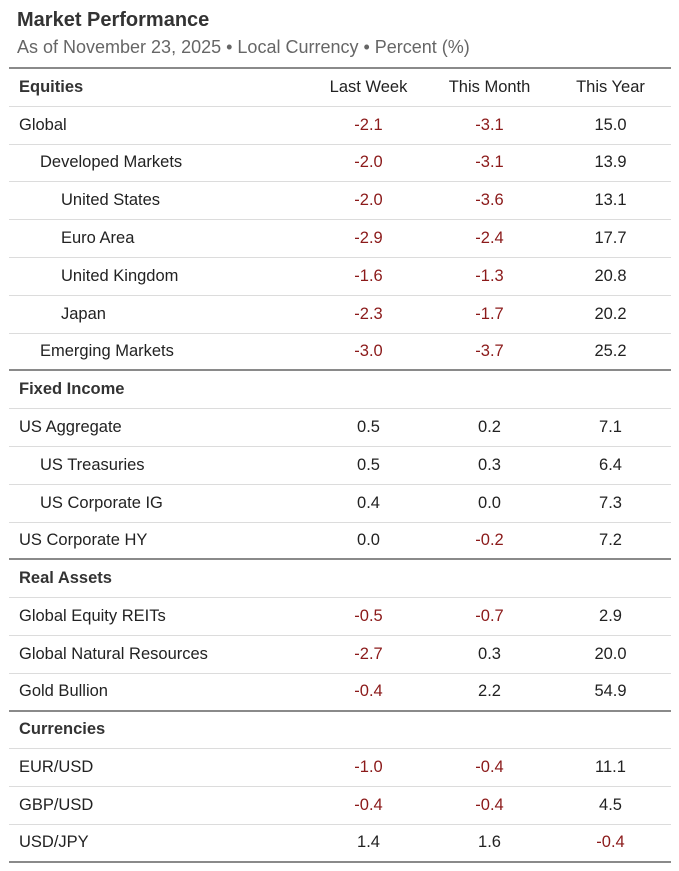  What do you see at coordinates (368, 616) in the screenshot?
I see `value-cell: -0.5` at bounding box center [368, 616].